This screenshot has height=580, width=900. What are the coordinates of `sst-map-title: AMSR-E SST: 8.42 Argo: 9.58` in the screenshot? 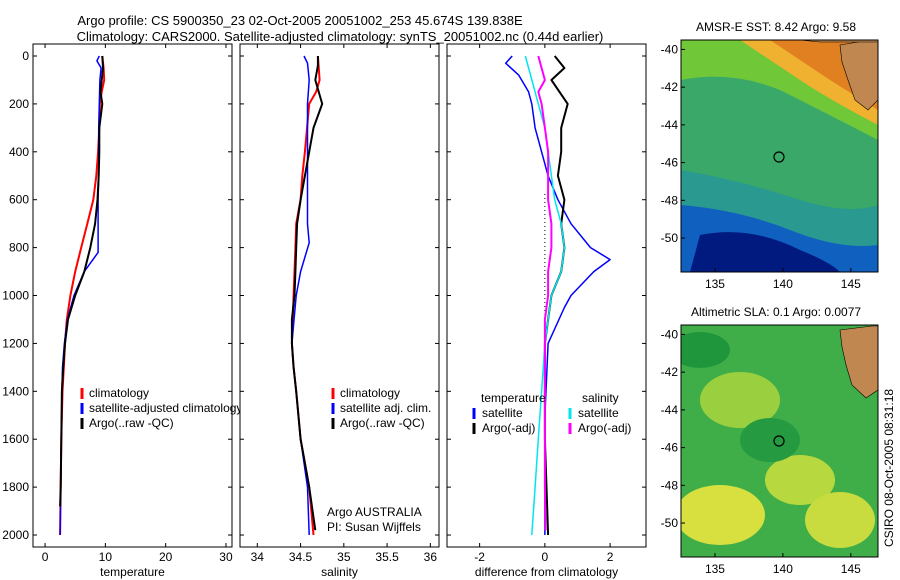 It's located at (776, 27).